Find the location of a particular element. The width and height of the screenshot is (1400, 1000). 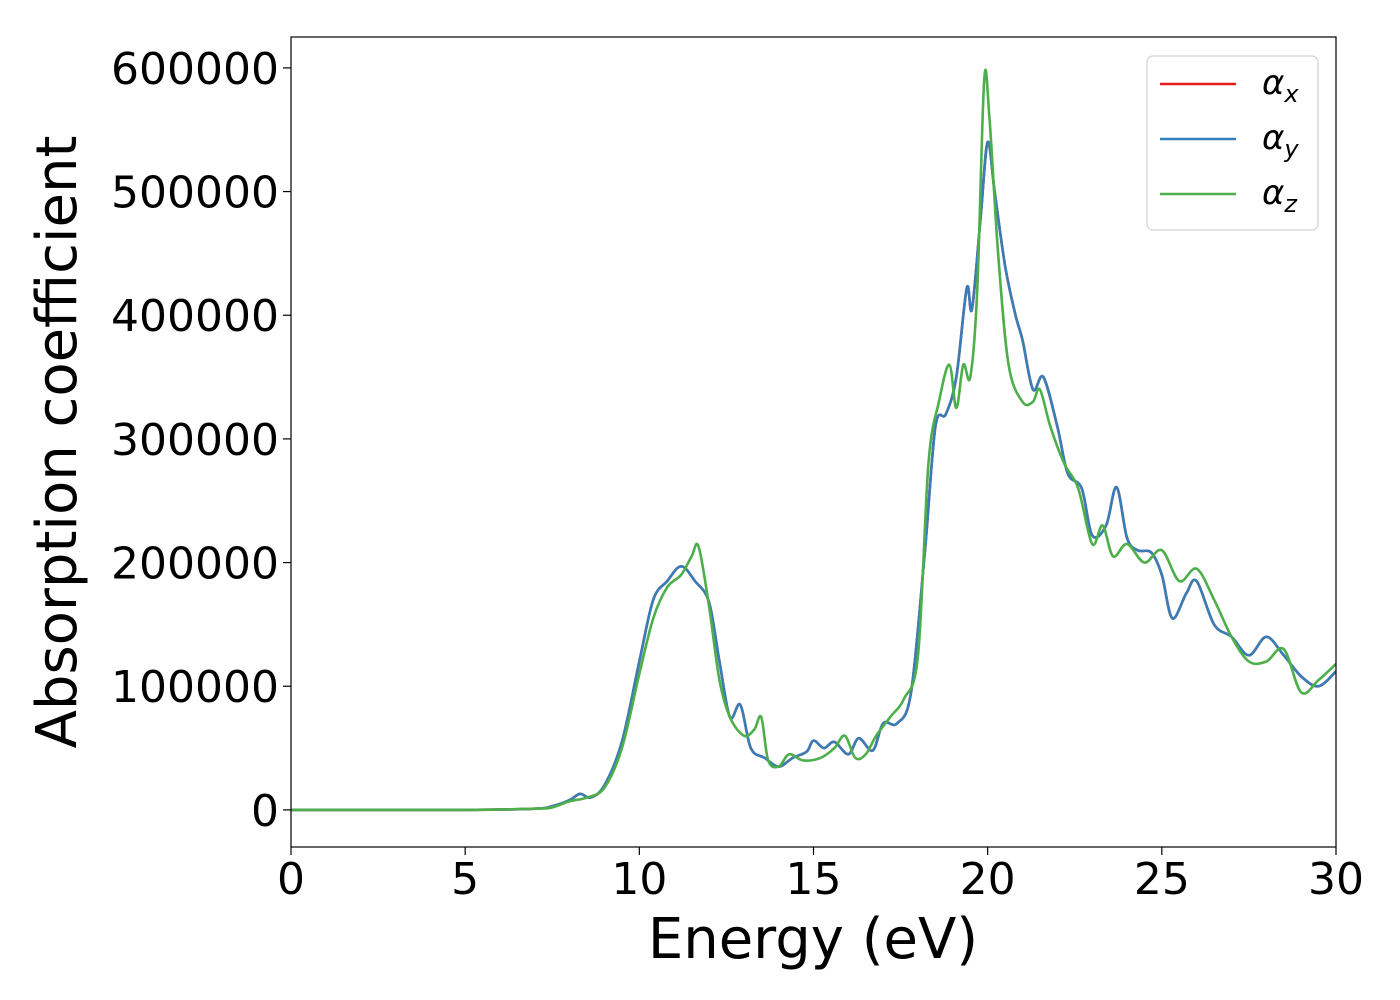

y-tick-label: 400000 is located at coordinates (195, 316).